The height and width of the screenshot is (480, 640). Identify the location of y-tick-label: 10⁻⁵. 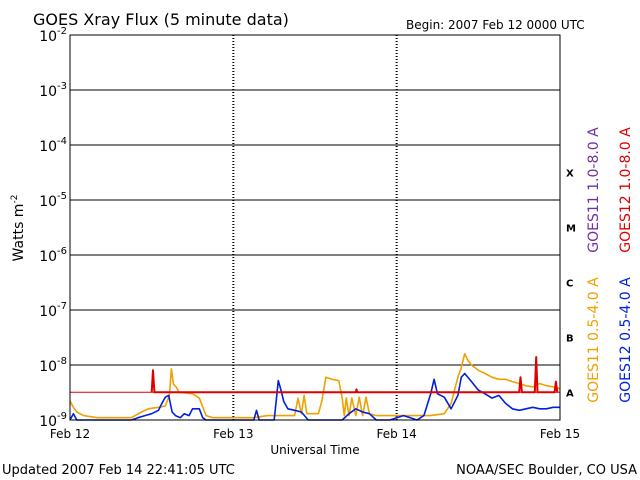
(53, 200).